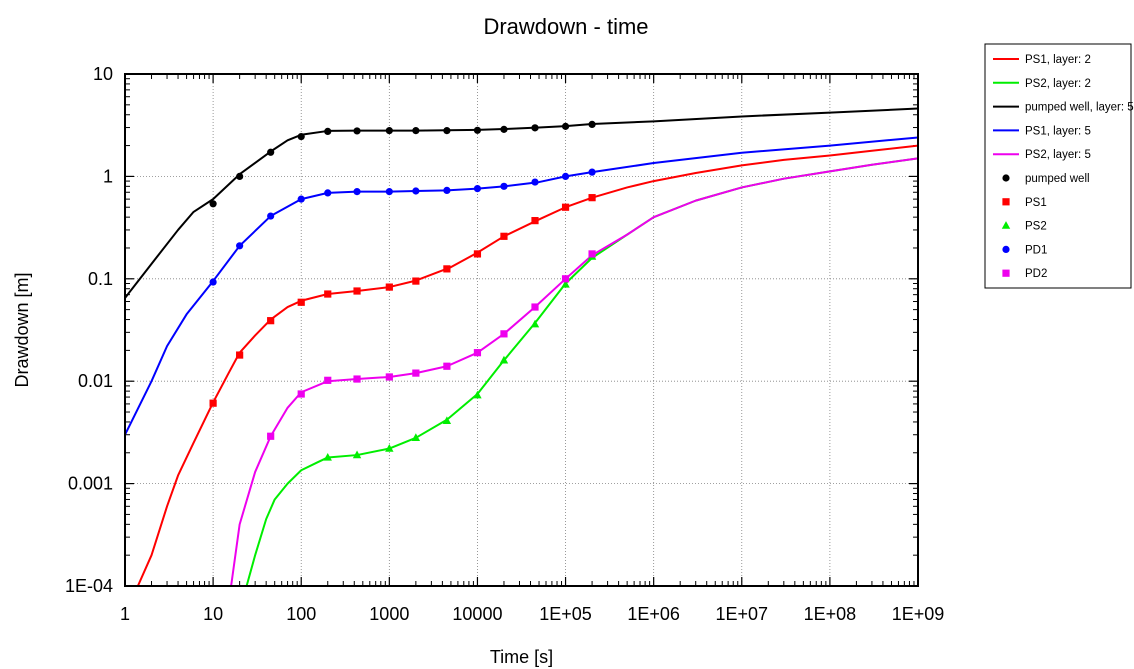 This screenshot has height=669, width=1134. I want to click on legend-box, so click(1058, 166).